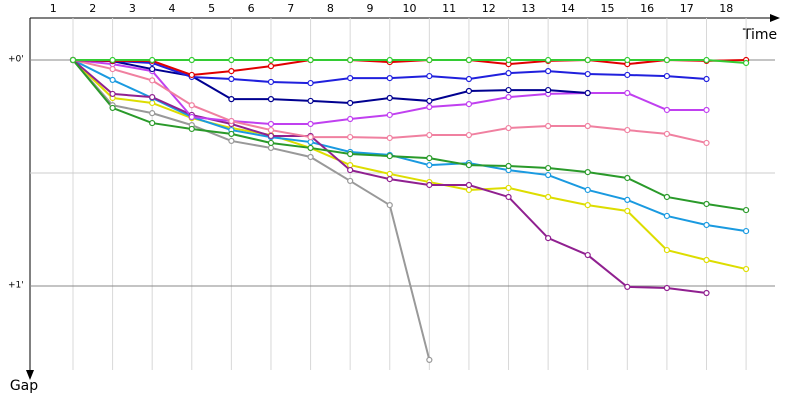 The image size is (800, 400). Describe the element at coordinates (726, 8) in the screenshot. I see `x-tick-label: 18` at that location.